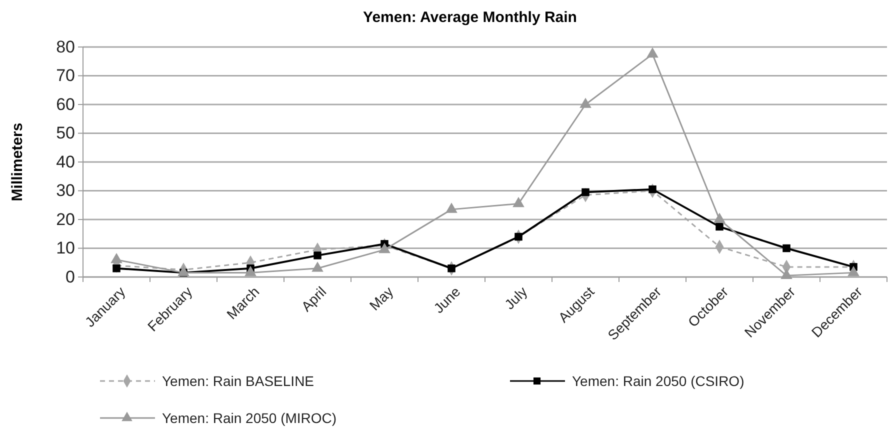 This screenshot has height=438, width=889. I want to click on y-tick-label: 70, so click(65, 76).